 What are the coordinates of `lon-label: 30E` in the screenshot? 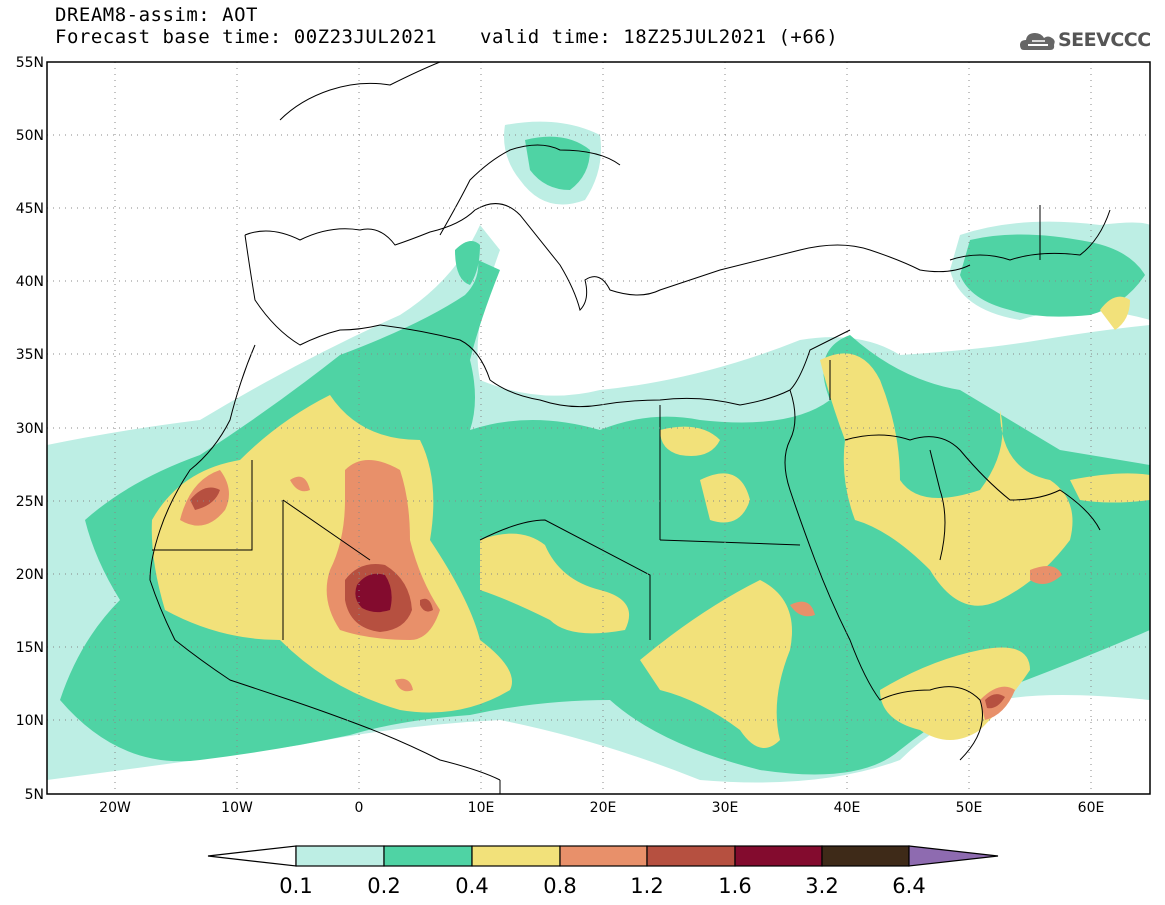 It's located at (725, 808).